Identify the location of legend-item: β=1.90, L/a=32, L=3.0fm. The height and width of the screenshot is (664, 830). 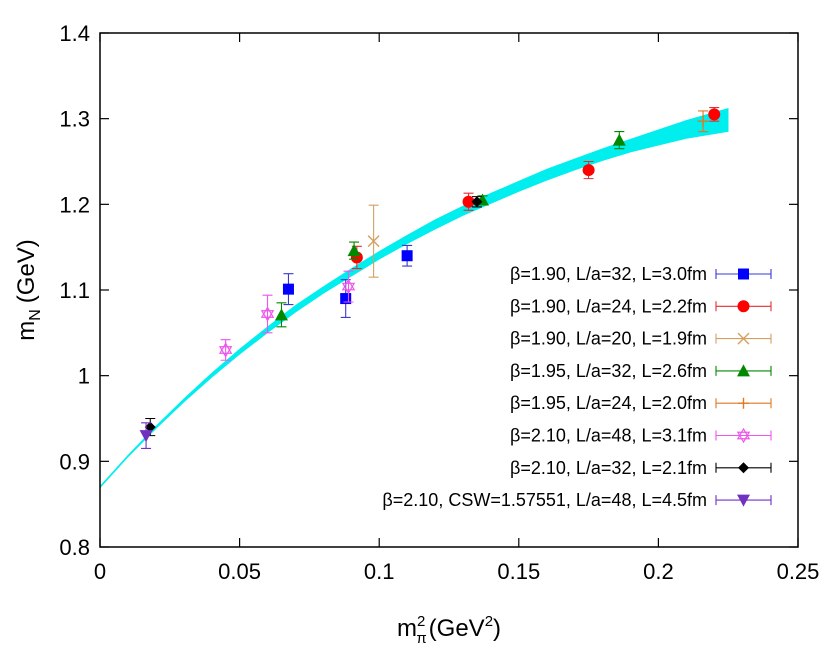
(641, 274).